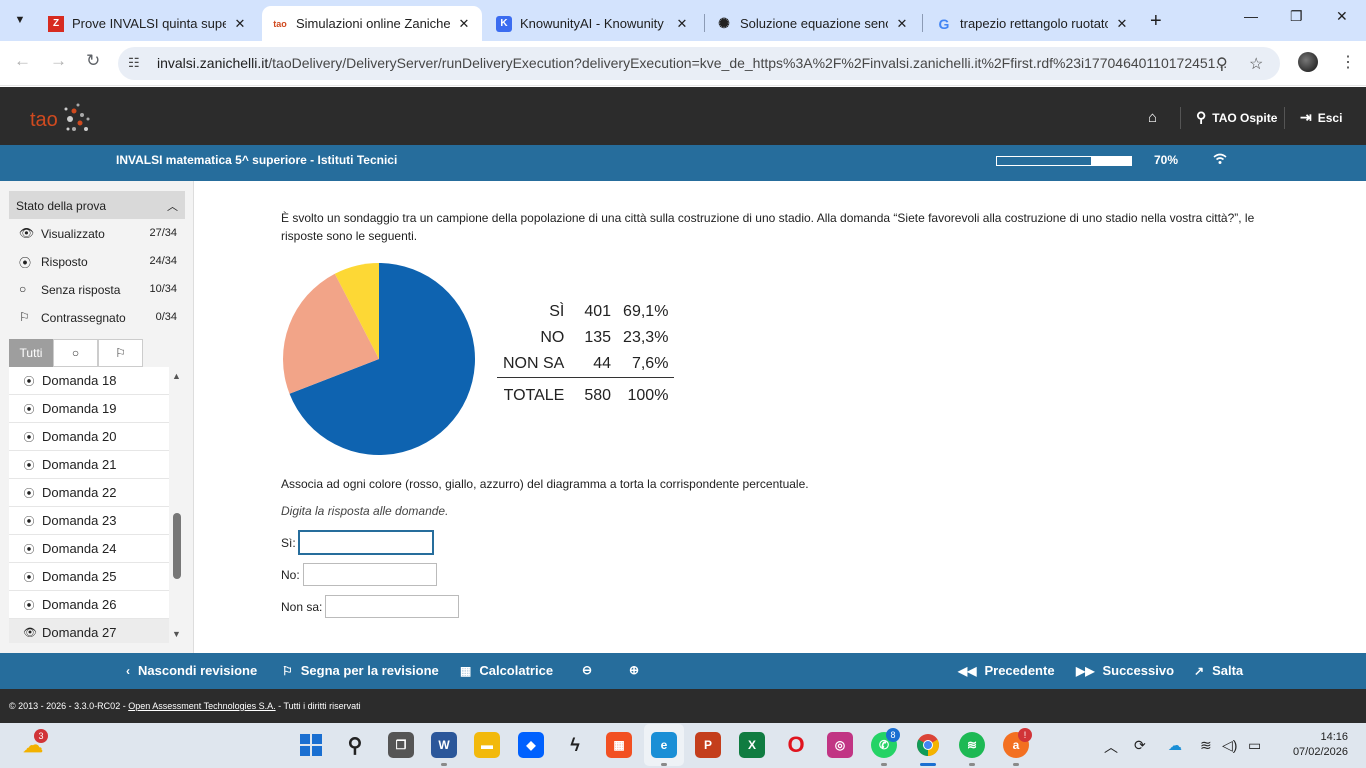  Describe the element at coordinates (1342, 16) in the screenshot. I see `close-window-icon: ✕` at that location.